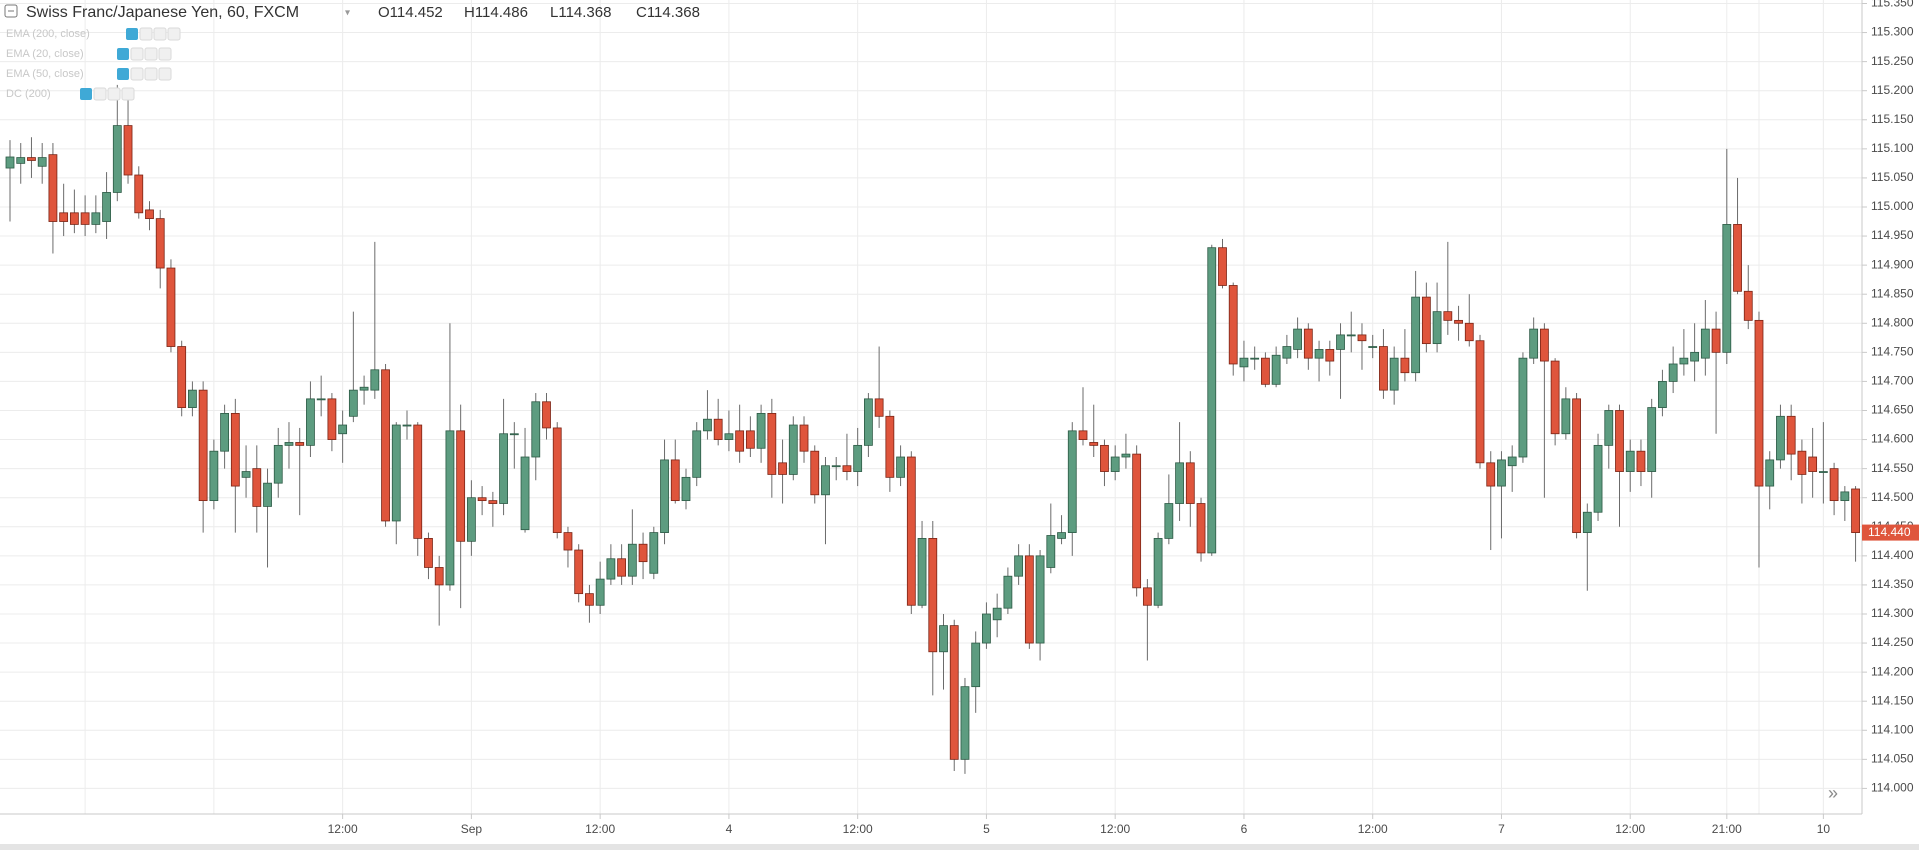  I want to click on ohlc-legend: O114.452 H114.486 L114.368 C114.368 ▾, so click(522, 12).